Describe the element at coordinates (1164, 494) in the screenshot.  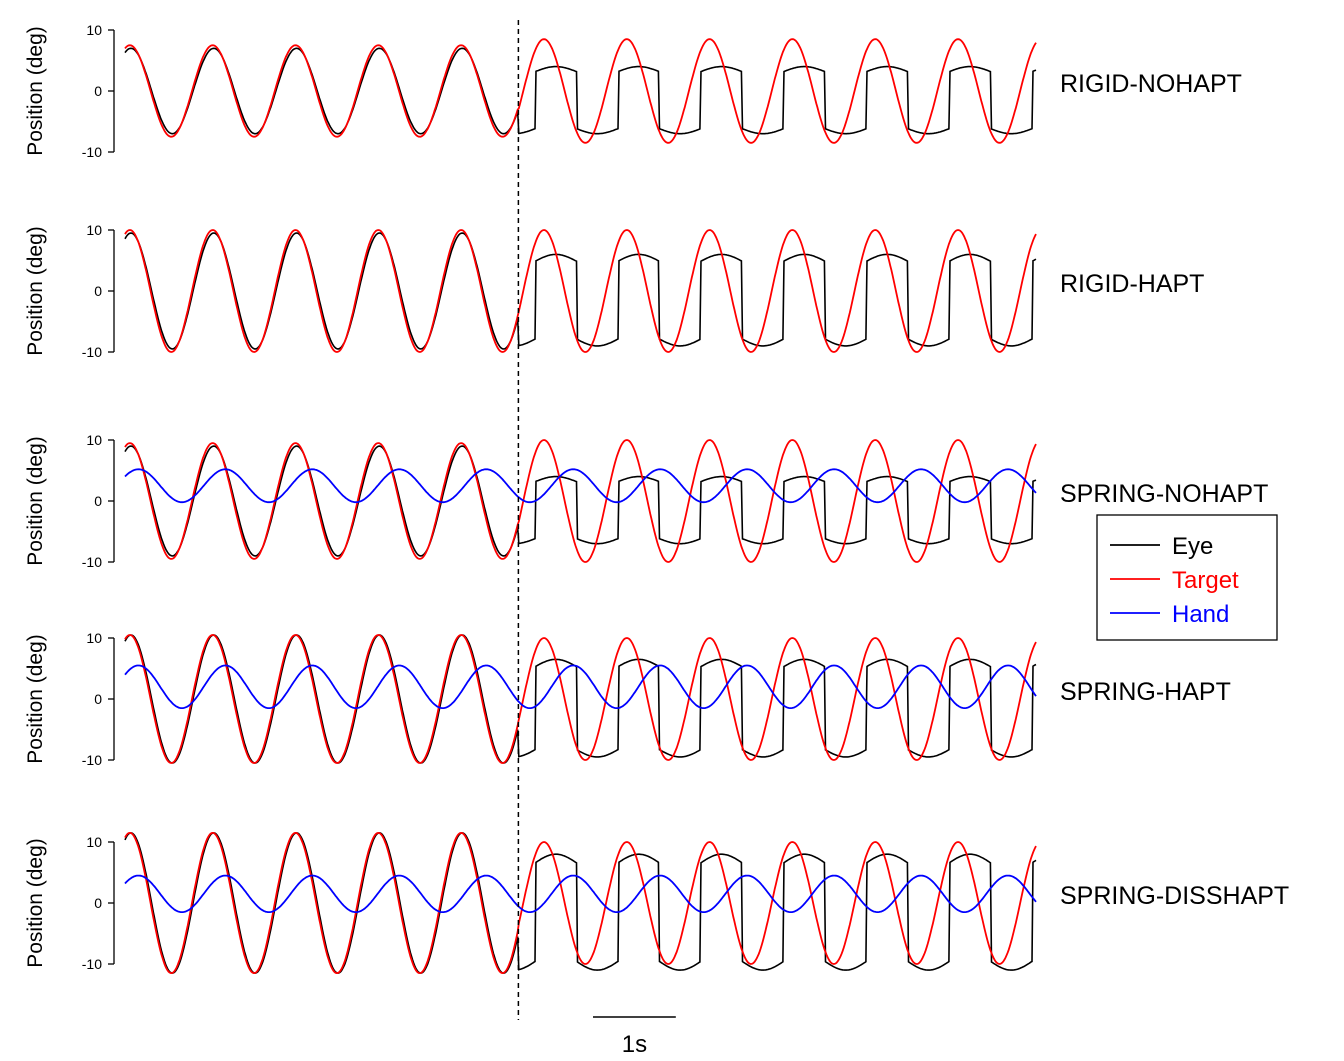
I see `condition-label: SPRING-NOHAPT` at that location.